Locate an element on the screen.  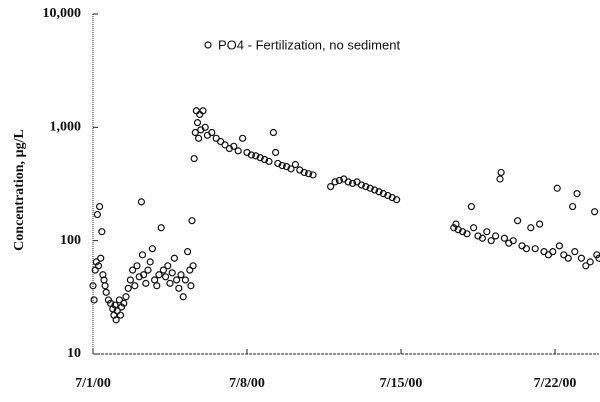
y-tick-label: 1,000 is located at coordinates (66, 127).